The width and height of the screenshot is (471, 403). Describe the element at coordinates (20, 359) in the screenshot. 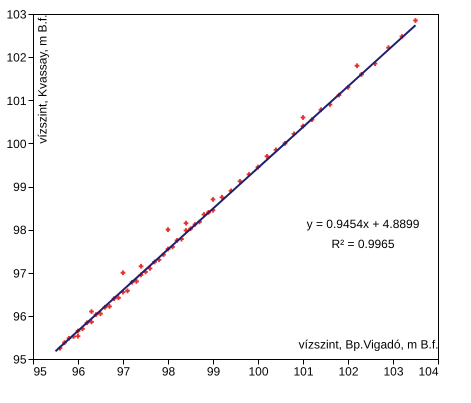

I see `y-tick-label: 95` at that location.